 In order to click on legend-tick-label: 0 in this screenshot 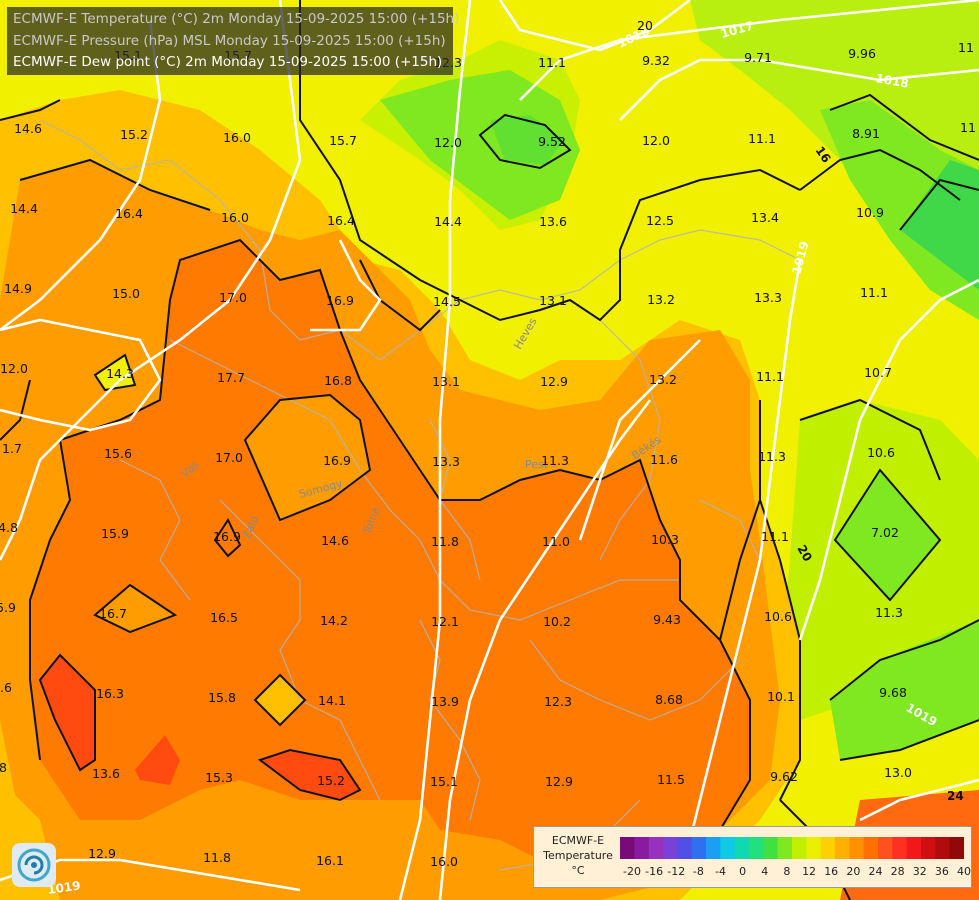, I will do `click(743, 871)`.